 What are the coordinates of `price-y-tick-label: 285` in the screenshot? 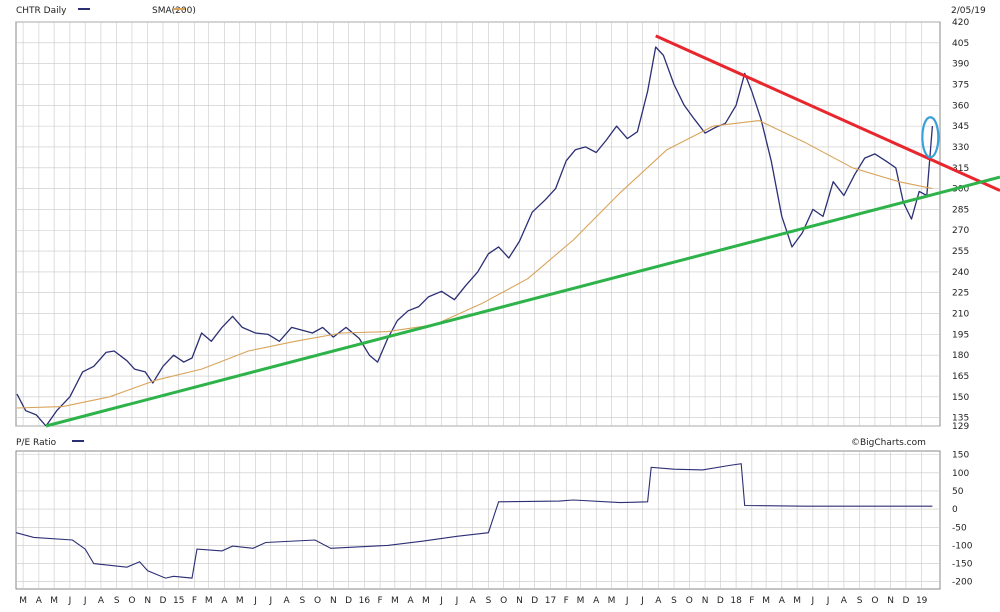 It's located at (960, 210).